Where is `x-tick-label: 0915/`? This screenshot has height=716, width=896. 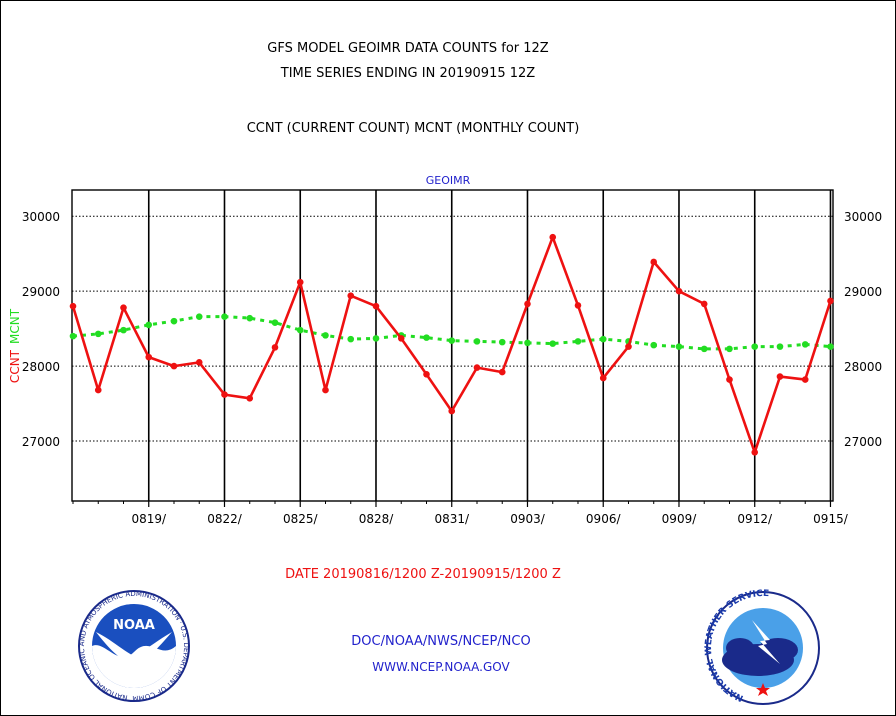 x-tick-label: 0915/ is located at coordinates (831, 519).